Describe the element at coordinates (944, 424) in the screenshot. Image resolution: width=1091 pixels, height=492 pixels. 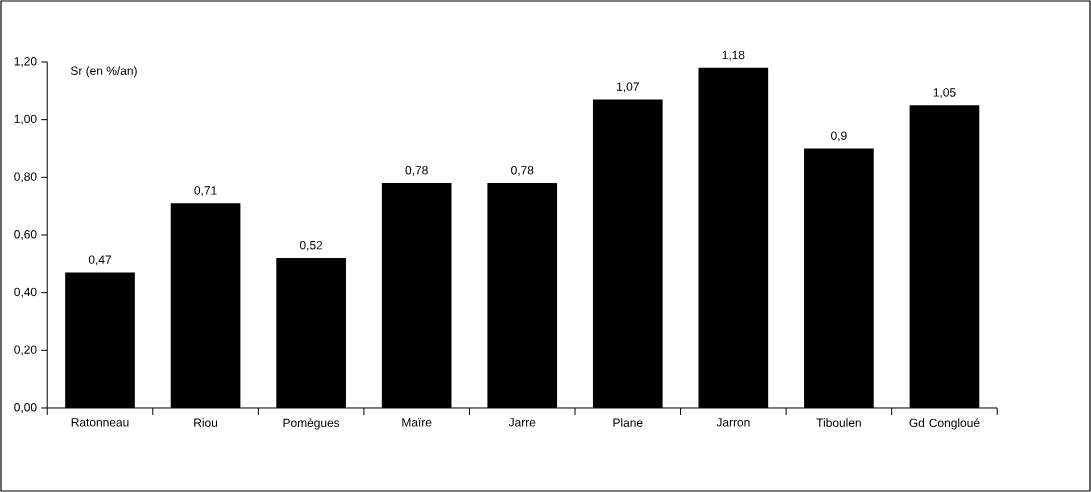
I see `x-tick-label: Gd Congloué` at that location.